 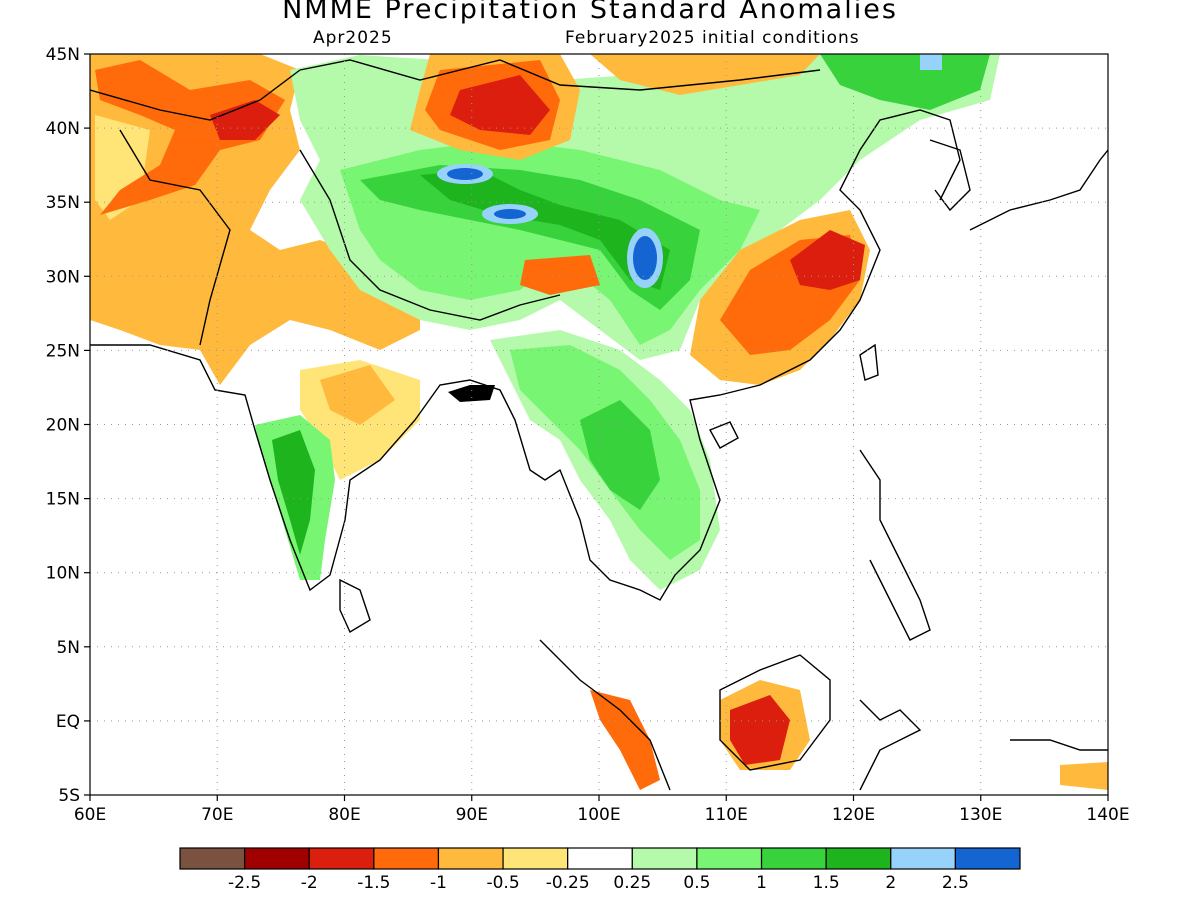 I want to click on dry-region-west-strong, so click(x=190, y=137).